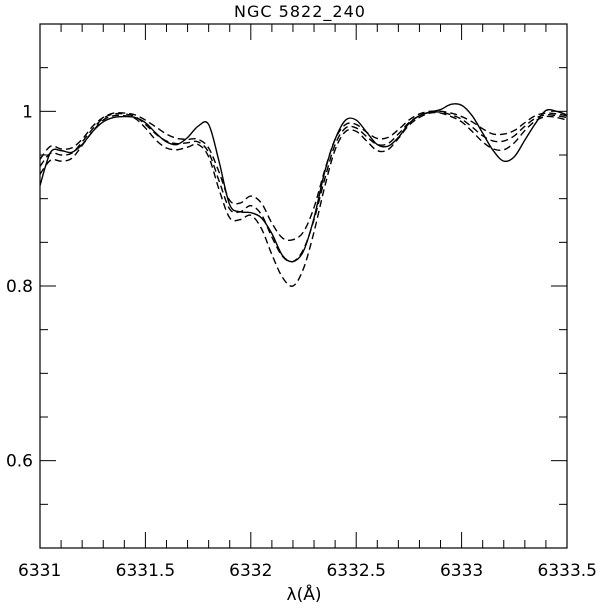  What do you see at coordinates (19, 287) in the screenshot?
I see `y-tick-label: 0.8` at bounding box center [19, 287].